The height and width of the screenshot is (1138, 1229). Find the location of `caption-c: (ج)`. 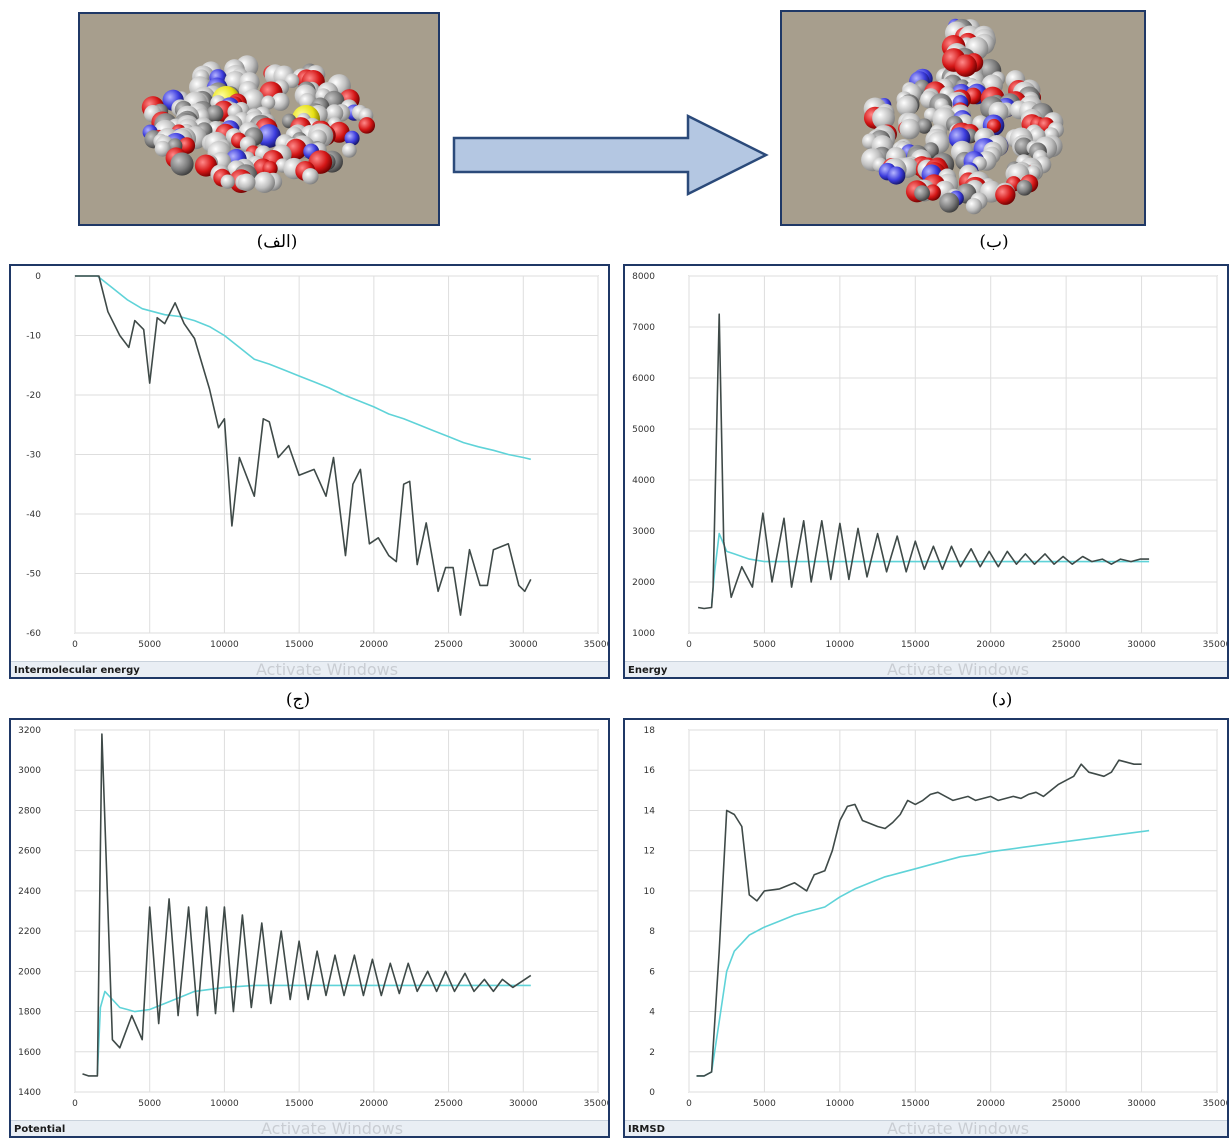

caption-c: (ج) is located at coordinates (298, 700).